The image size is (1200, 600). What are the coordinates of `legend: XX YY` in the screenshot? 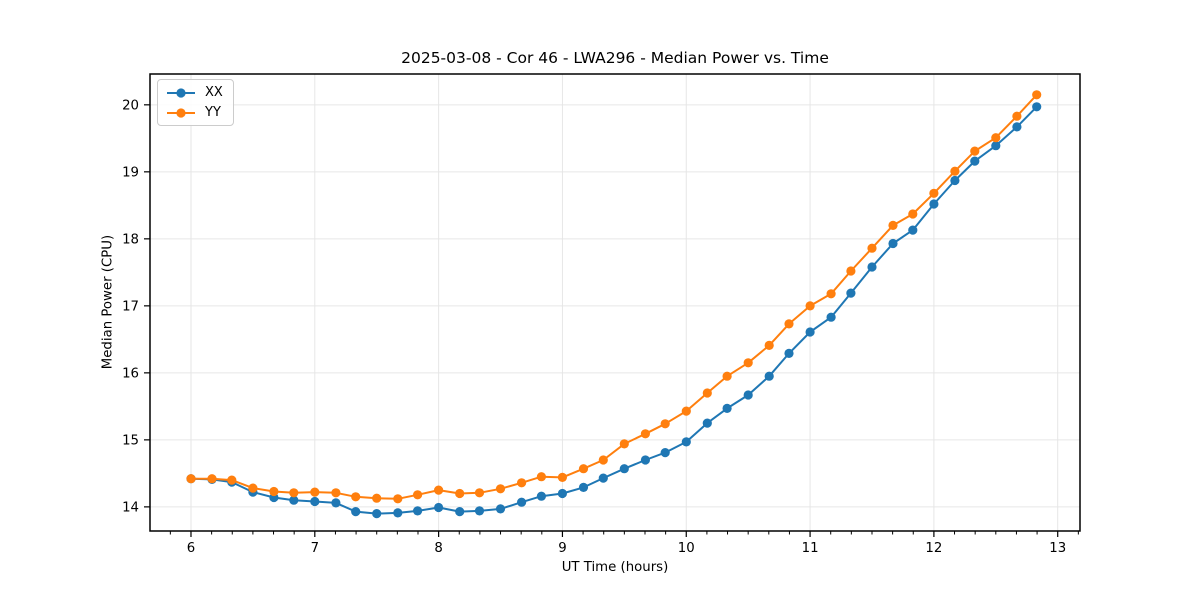 It's located at (195, 102).